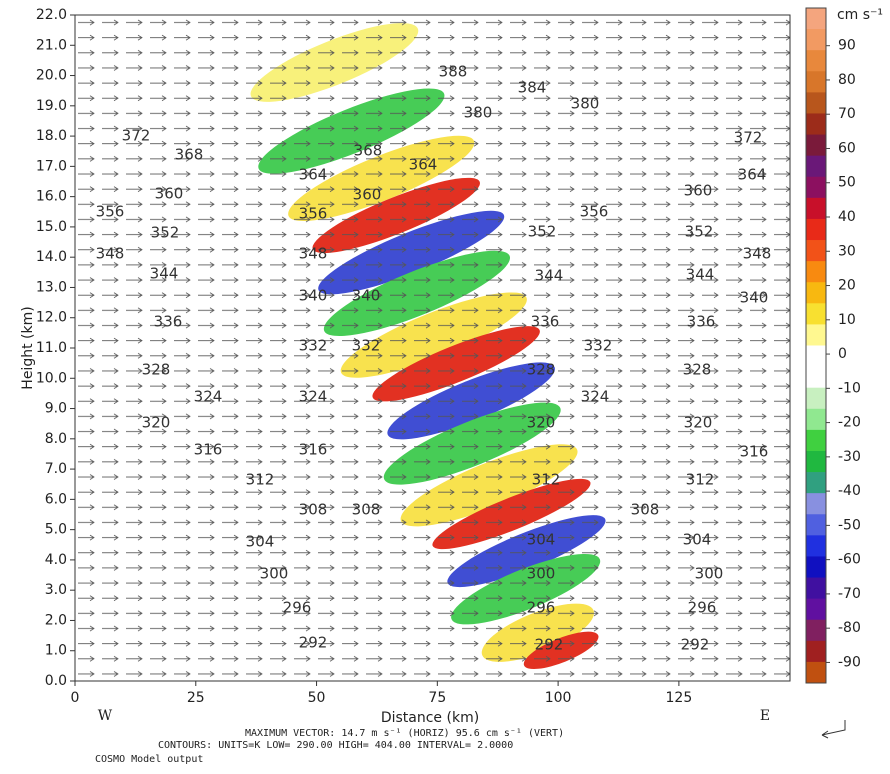  What do you see at coordinates (51, 136) in the screenshot?
I see `y-tick-label: 18.0` at bounding box center [51, 136].